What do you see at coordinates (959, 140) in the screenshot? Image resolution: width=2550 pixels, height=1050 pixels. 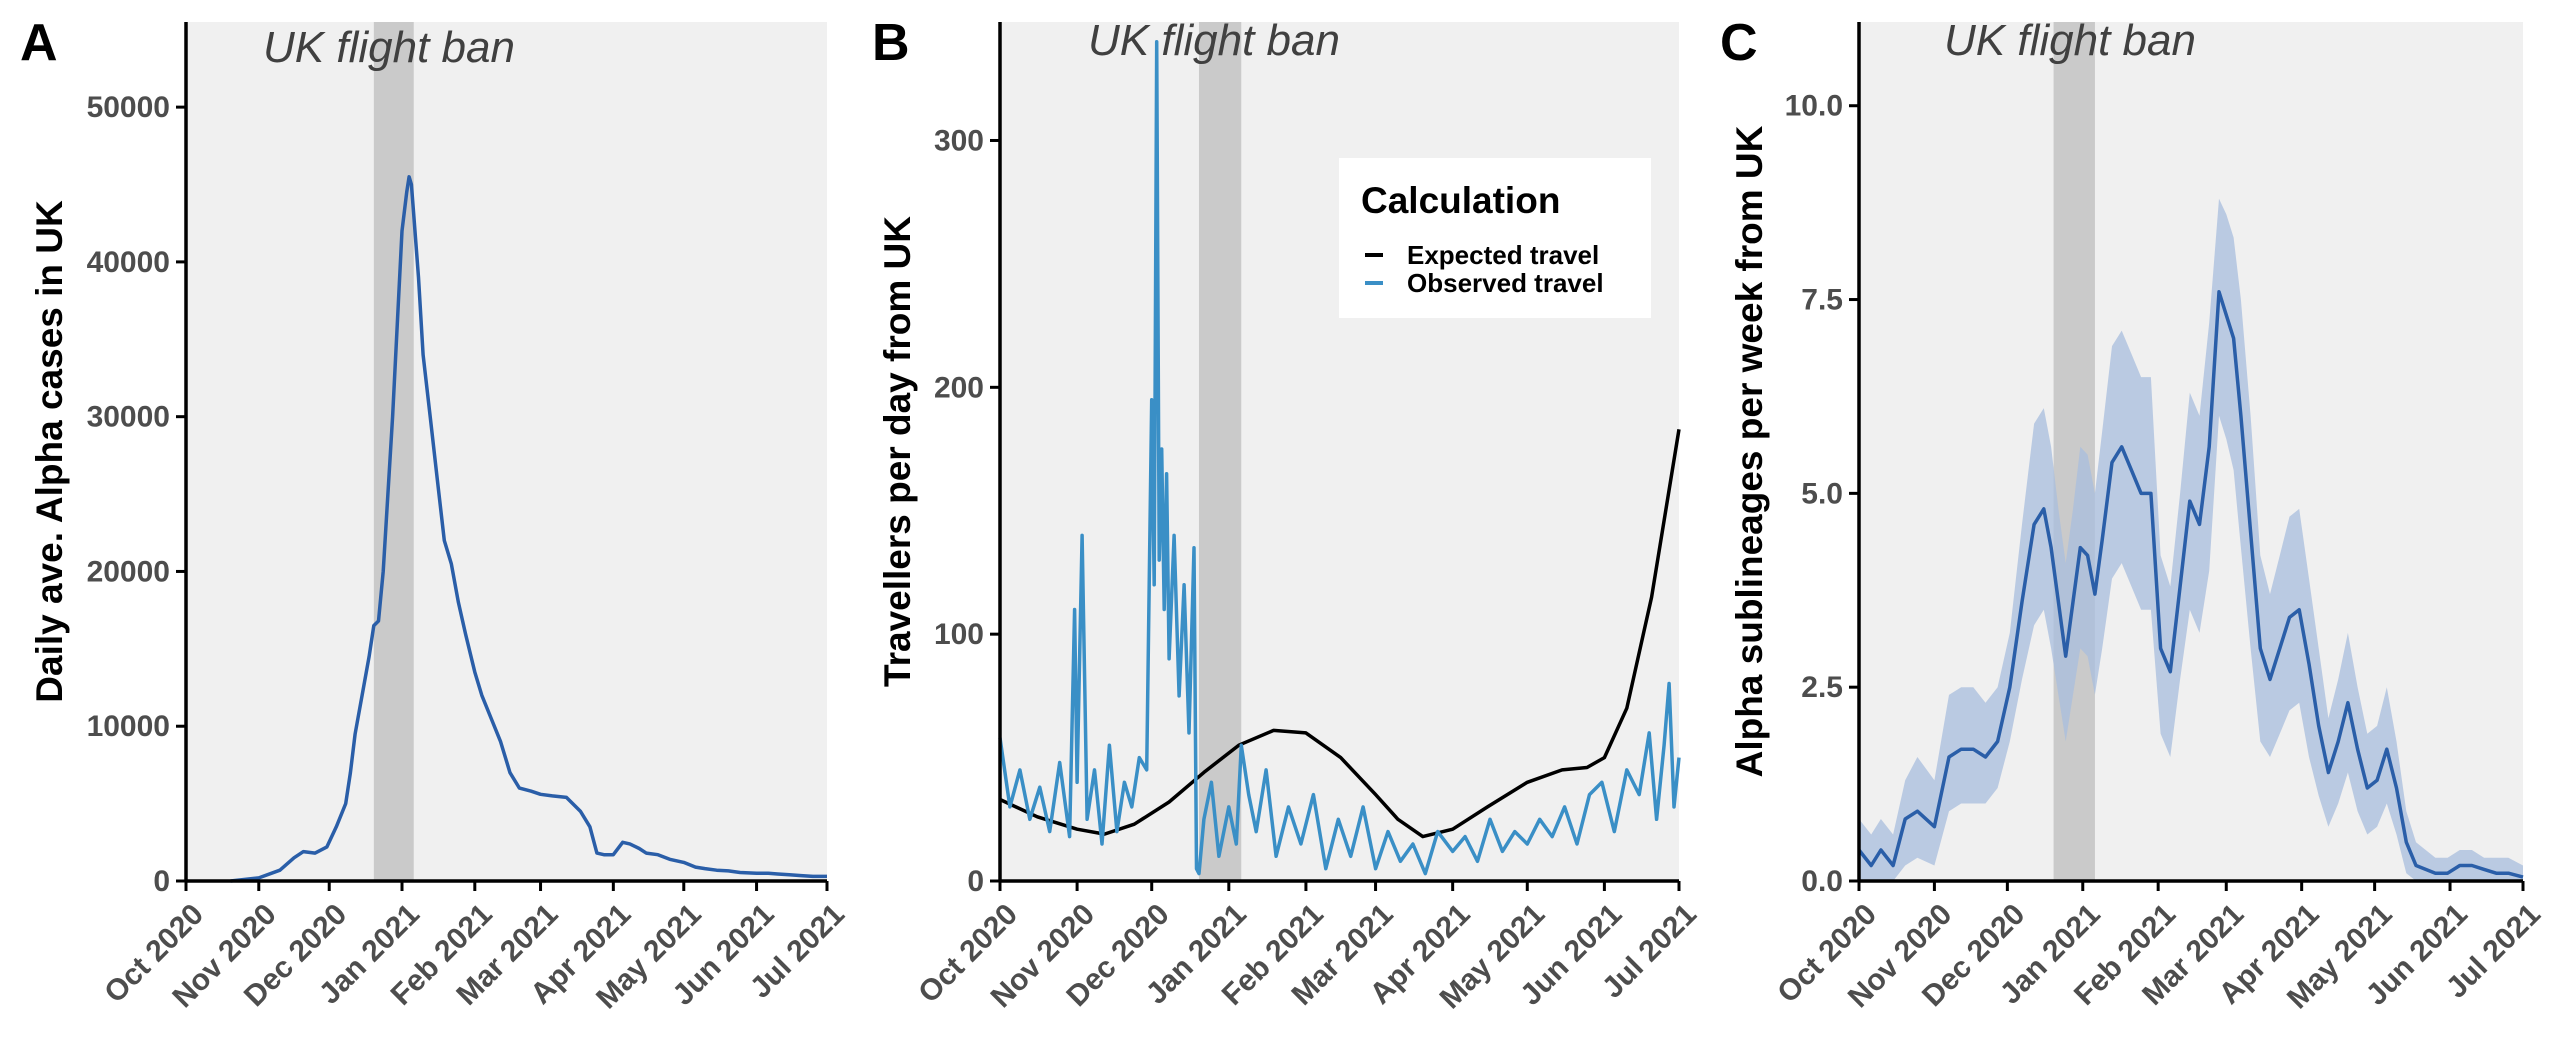 I see `y-tick-label: 300` at bounding box center [959, 140].